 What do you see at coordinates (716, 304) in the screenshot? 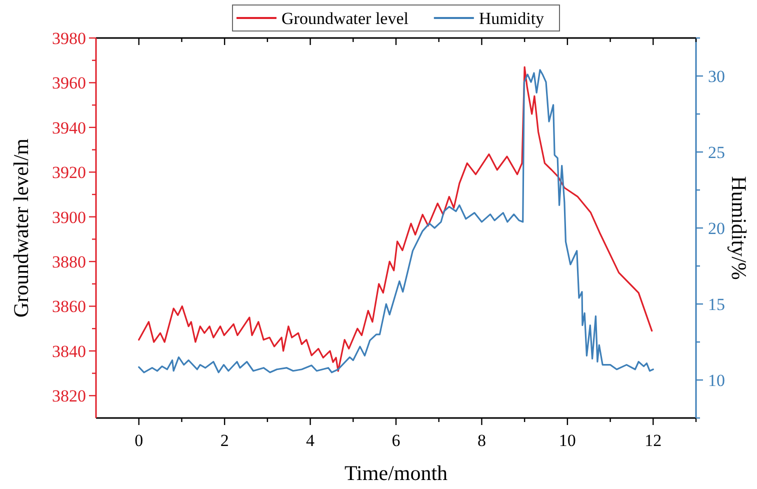
I see `y2-tick-label: 15` at bounding box center [716, 304].